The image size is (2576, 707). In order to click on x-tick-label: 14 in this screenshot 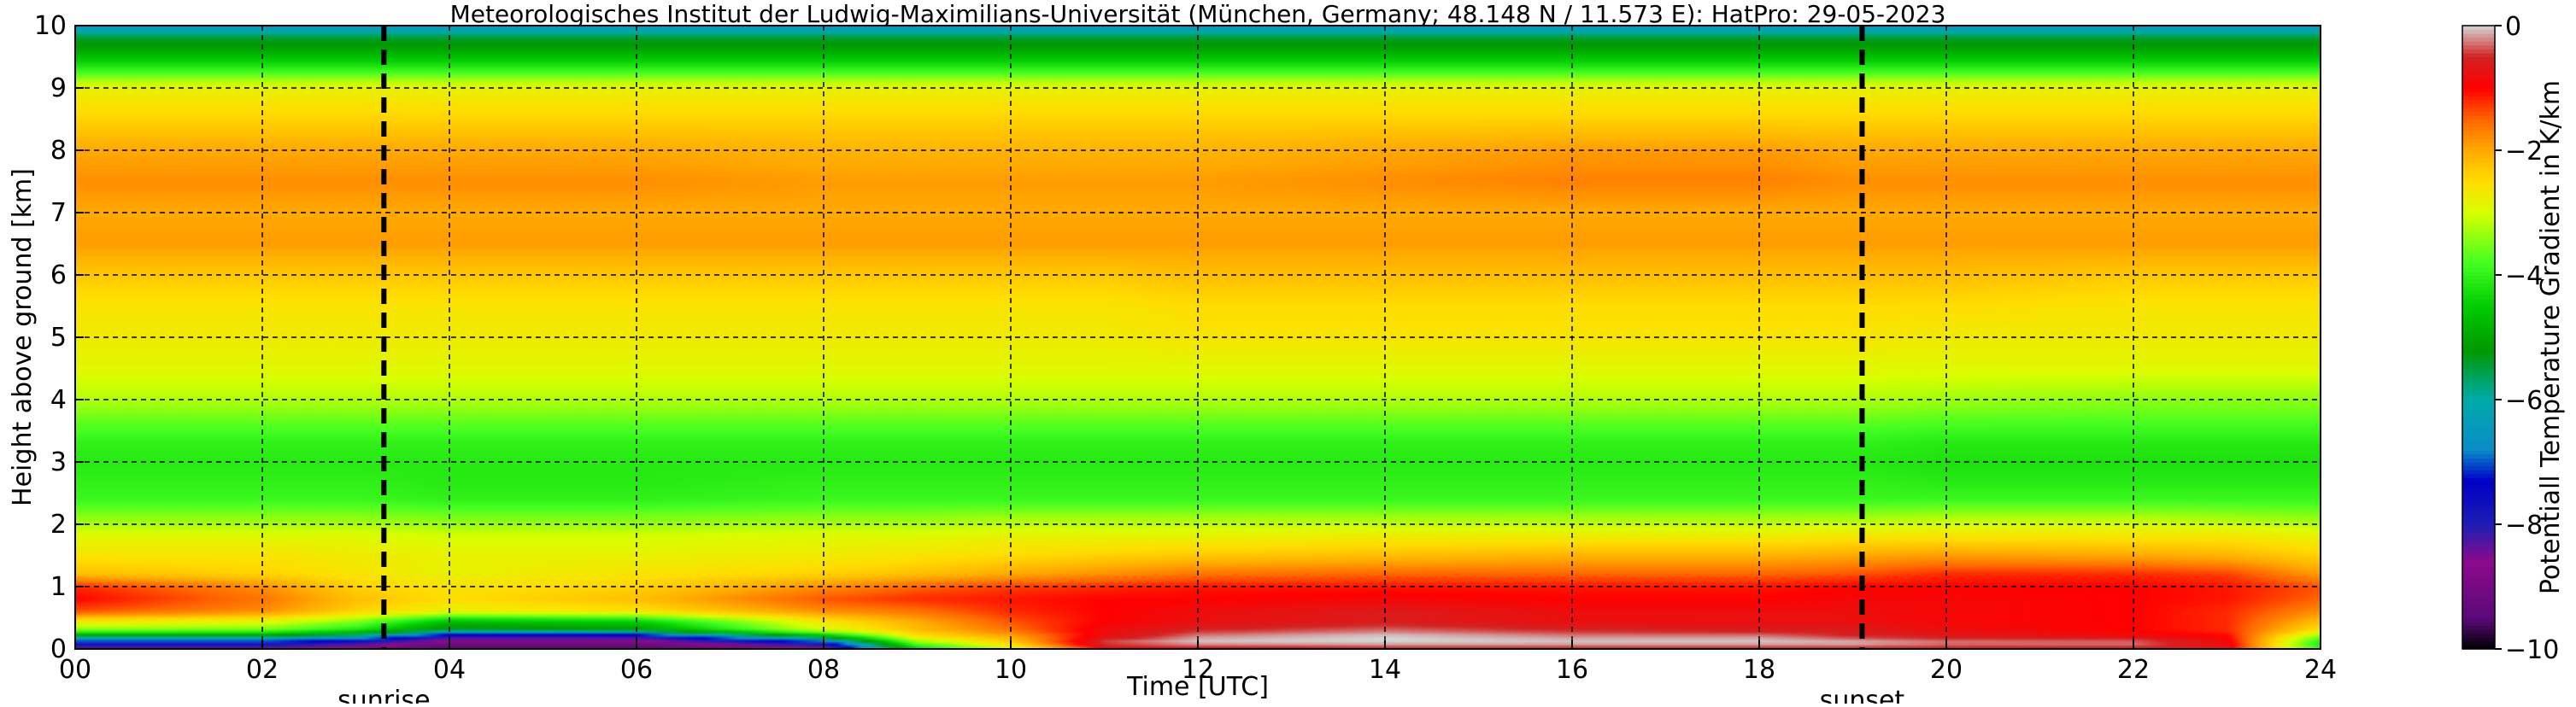, I will do `click(1385, 670)`.